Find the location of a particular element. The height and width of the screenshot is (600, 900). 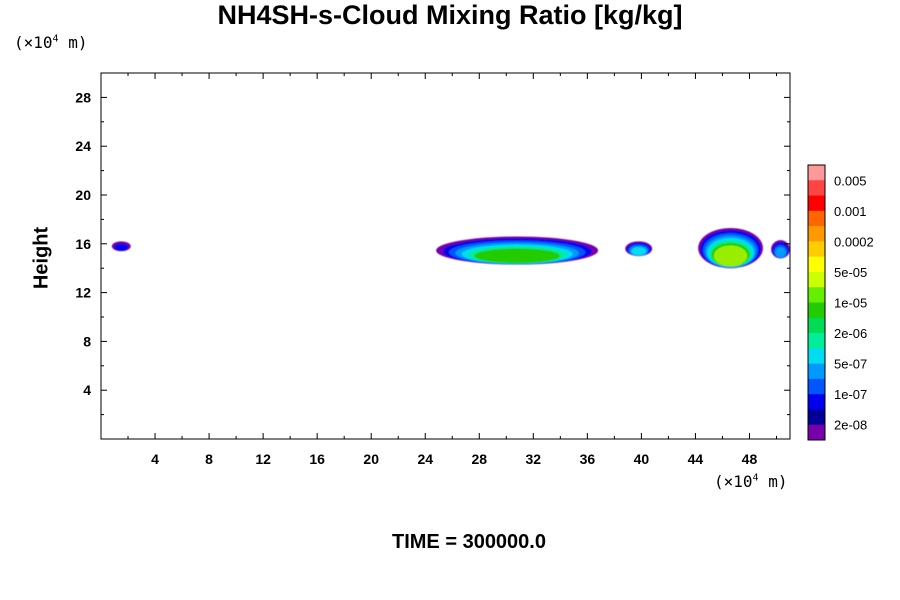

y-tick-label: 20 is located at coordinates (83, 195).